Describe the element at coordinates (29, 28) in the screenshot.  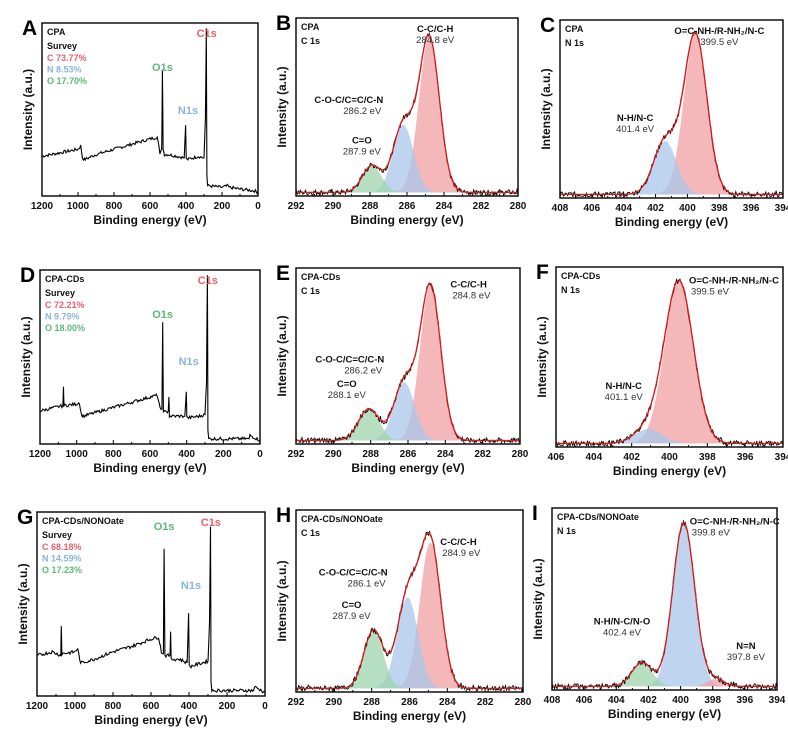
I see `panel-letter: A` at that location.